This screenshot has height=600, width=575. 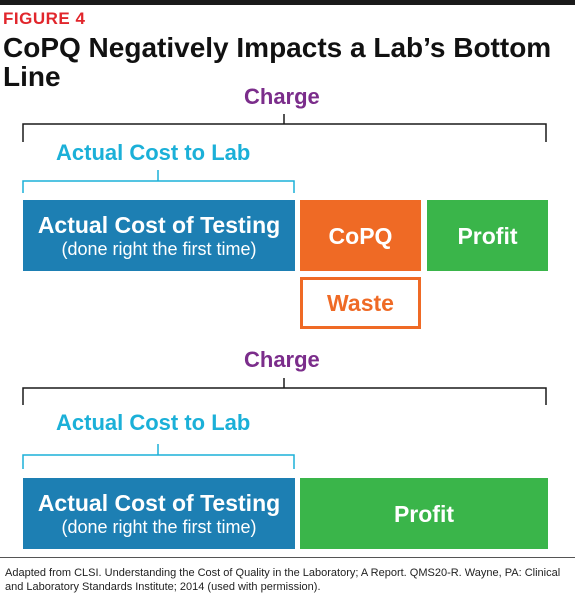 I want to click on waste-box: Waste, so click(x=360, y=303).